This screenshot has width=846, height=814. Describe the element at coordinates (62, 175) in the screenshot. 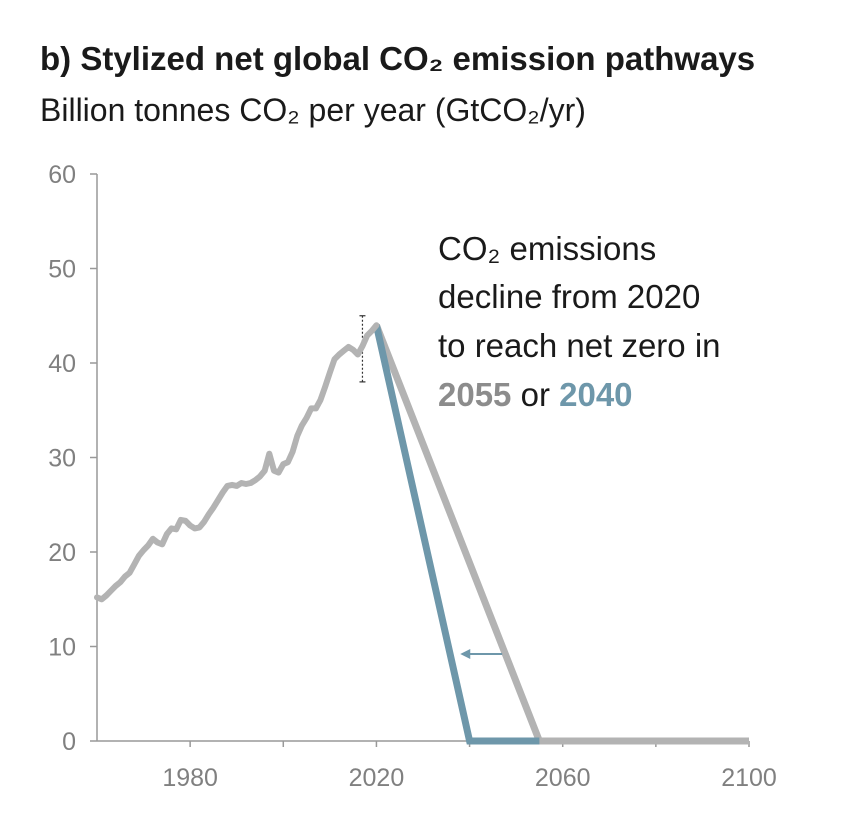

I see `y-tick-label-60: 60` at that location.